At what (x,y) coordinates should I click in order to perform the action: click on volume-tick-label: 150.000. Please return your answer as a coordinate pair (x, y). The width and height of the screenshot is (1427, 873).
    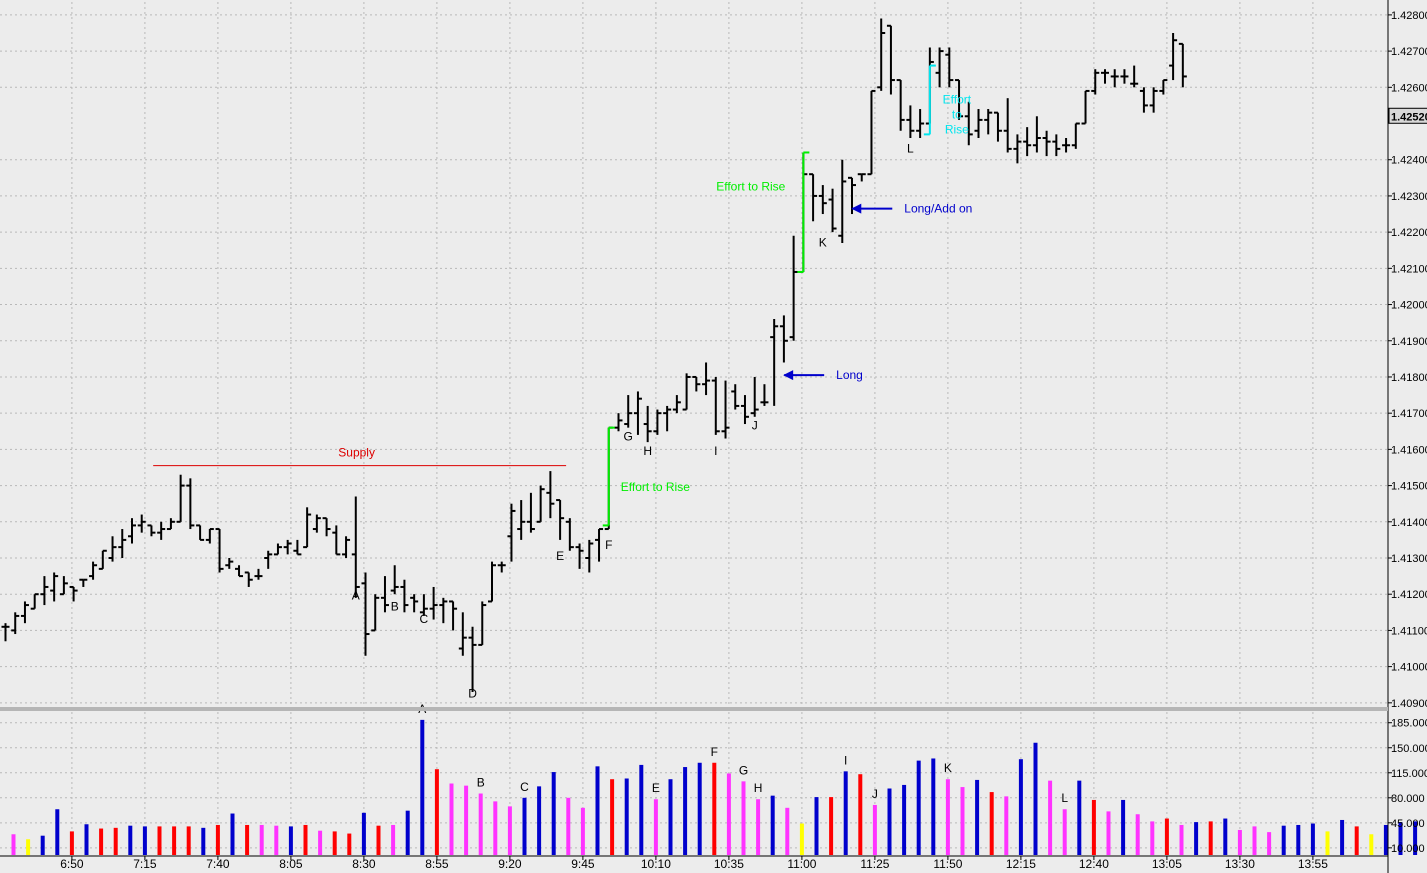
    Looking at the image, I should click on (1409, 749).